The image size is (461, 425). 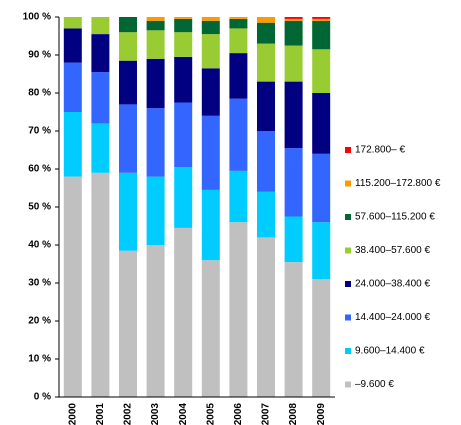 What do you see at coordinates (39, 283) in the screenshot?
I see `y-tick-label: 30 %` at bounding box center [39, 283].